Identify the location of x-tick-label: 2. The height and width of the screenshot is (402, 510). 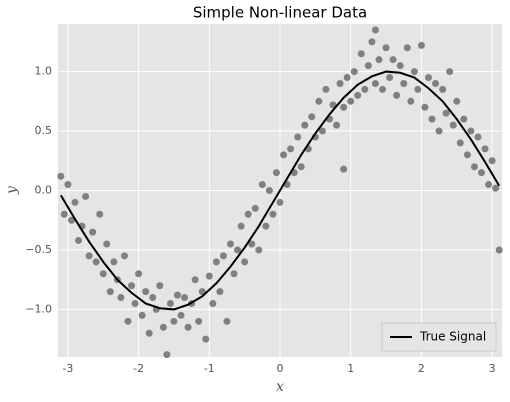
(421, 368).